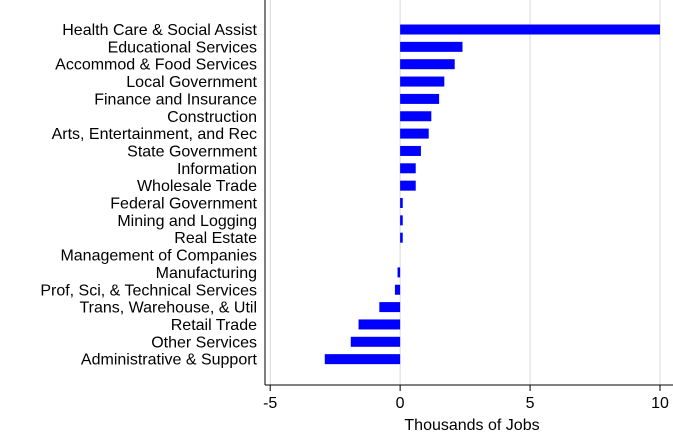  I want to click on category-label: Real Estate, so click(215, 238).